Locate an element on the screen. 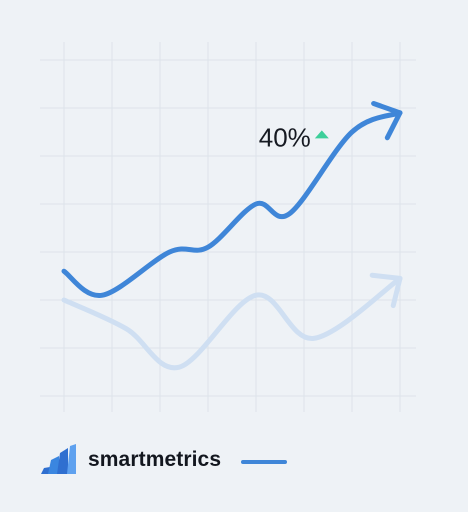 This screenshot has height=512, width=468. primary-series-arrowhead is located at coordinates (387, 120).